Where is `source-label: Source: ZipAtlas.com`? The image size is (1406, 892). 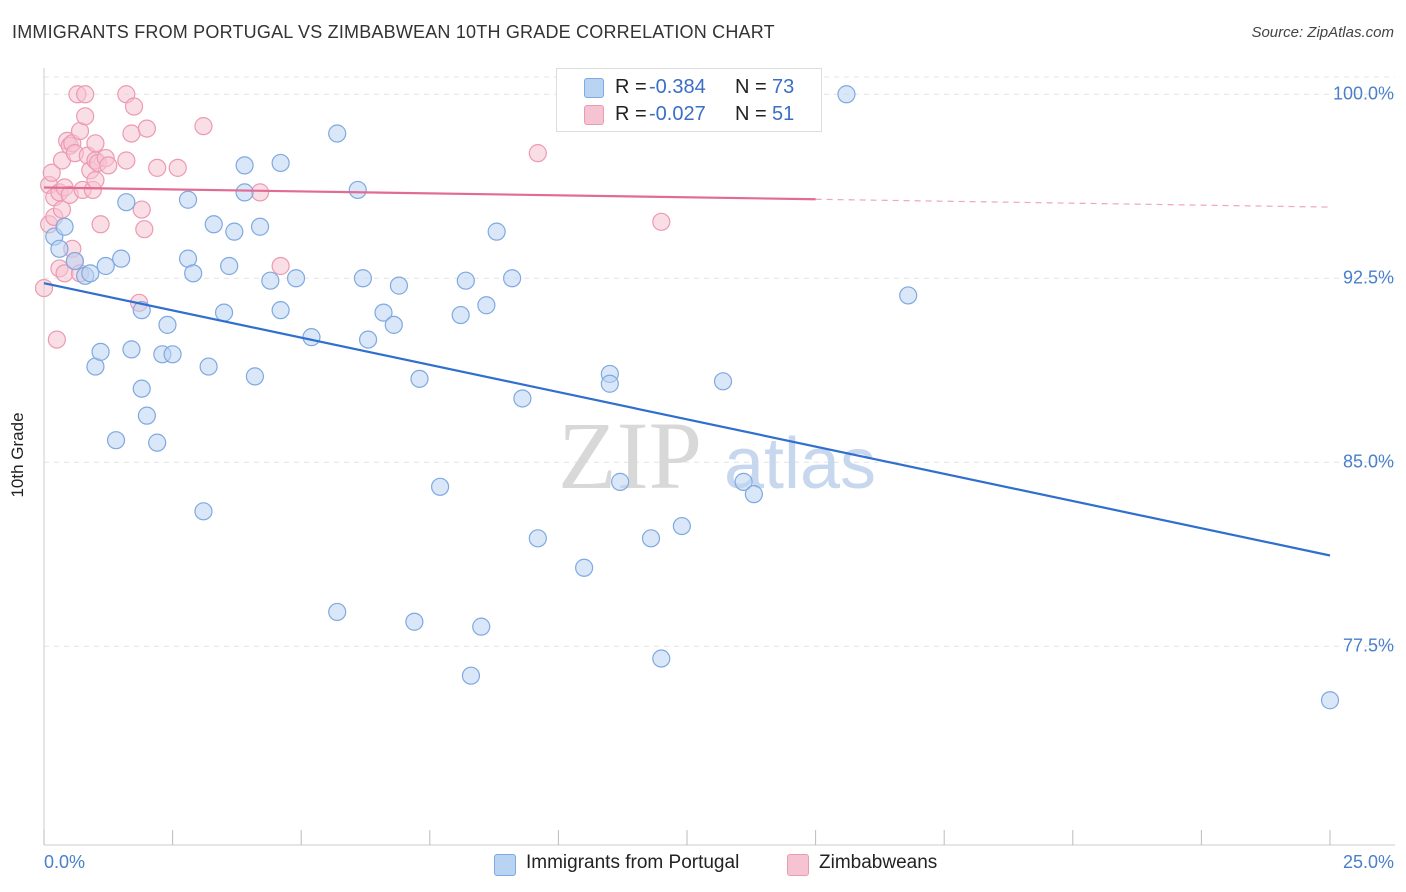 source-label: Source: ZipAtlas.com is located at coordinates (1322, 32).